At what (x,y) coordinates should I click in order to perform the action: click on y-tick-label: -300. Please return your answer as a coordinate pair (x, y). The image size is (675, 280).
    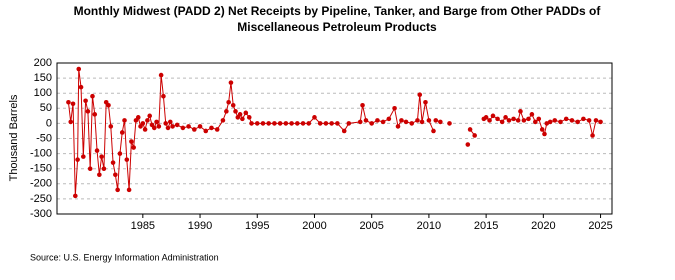
    Looking at the image, I should click on (41, 214).